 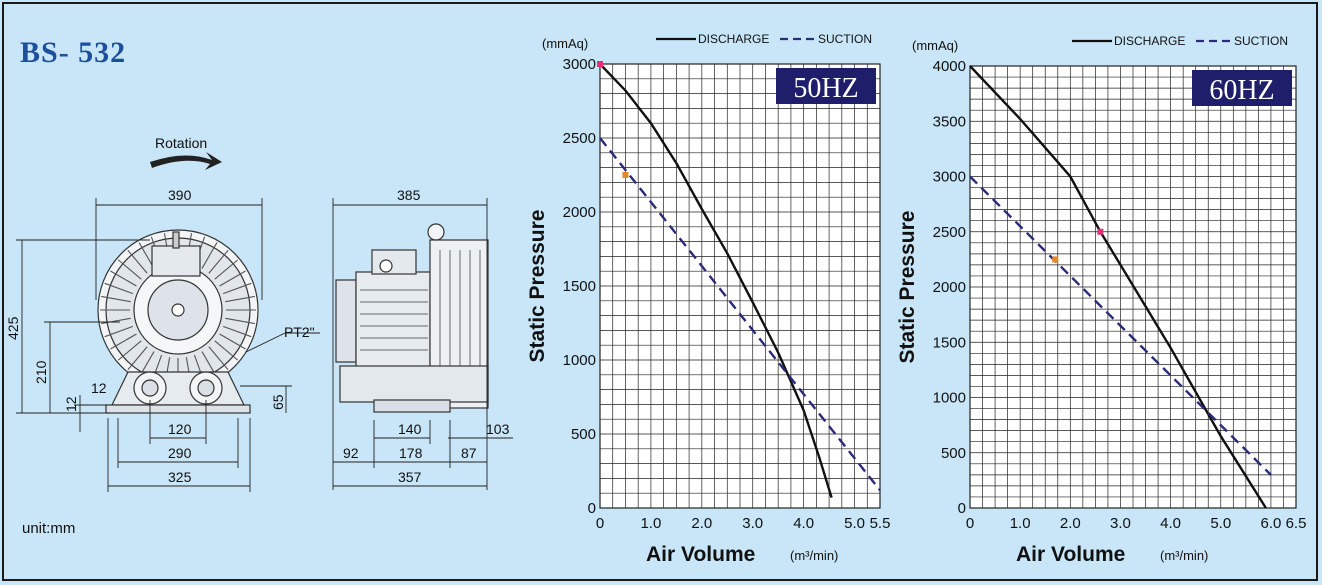 What do you see at coordinates (935, 45) in the screenshot?
I see `chart-2-y-unit: (mmAq)` at bounding box center [935, 45].